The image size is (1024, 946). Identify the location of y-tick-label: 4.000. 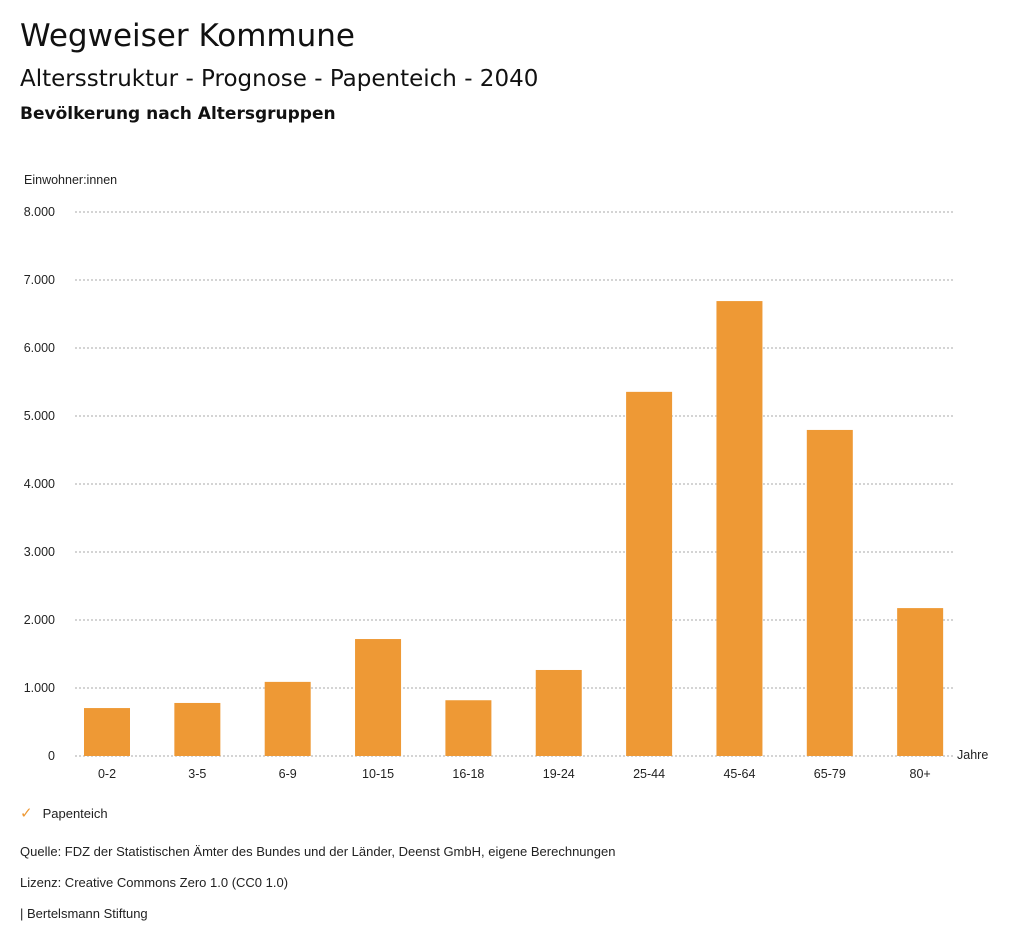
(39, 484).